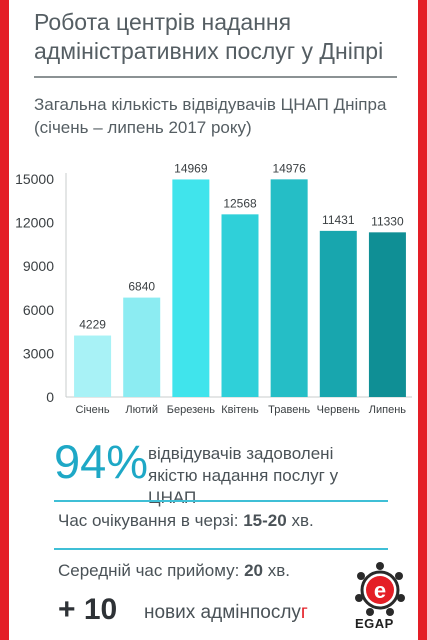 This screenshot has width=427, height=640. What do you see at coordinates (240, 410) in the screenshot?
I see `x-tick-label: Квітень` at bounding box center [240, 410].